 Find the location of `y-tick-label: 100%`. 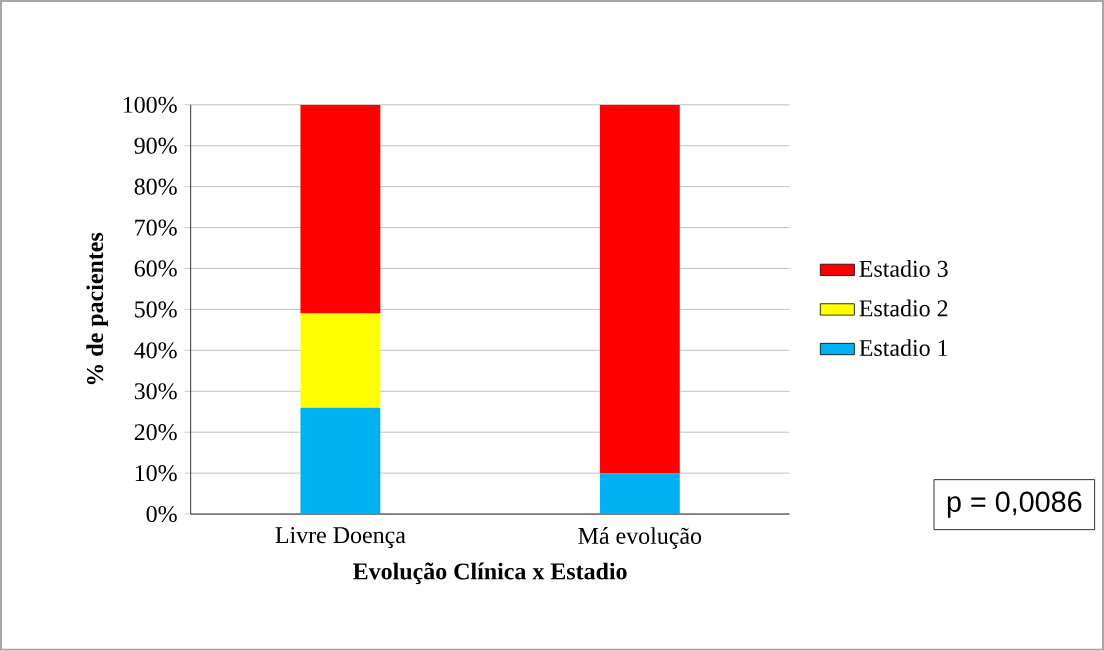

y-tick-label: 100% is located at coordinates (150, 105).